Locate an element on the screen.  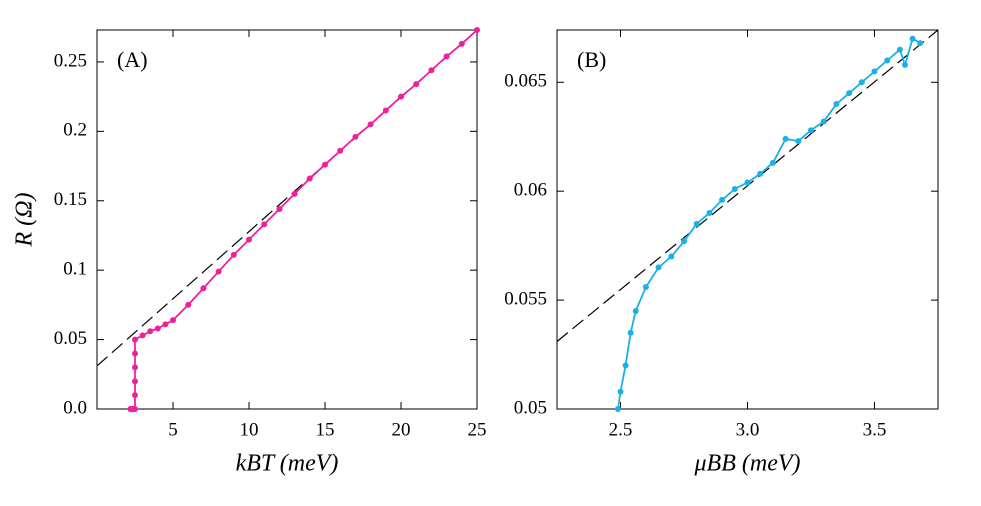
y-tick-label: 0.2 is located at coordinates (75, 130).